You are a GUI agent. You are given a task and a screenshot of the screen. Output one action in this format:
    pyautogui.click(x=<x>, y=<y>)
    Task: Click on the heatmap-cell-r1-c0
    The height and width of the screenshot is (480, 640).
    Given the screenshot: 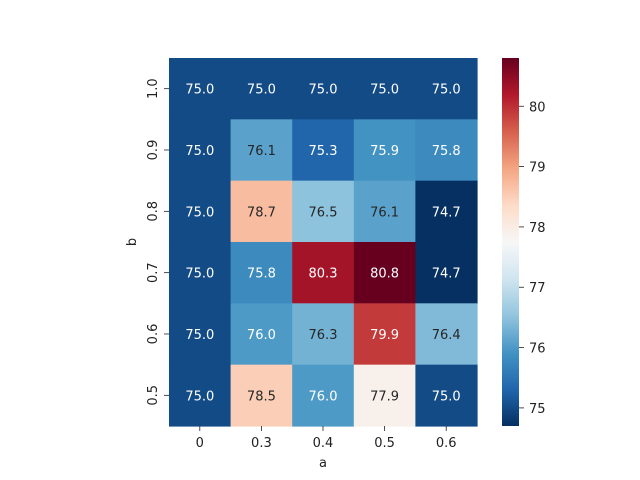 What is the action you would take?
    pyautogui.click(x=200, y=150)
    